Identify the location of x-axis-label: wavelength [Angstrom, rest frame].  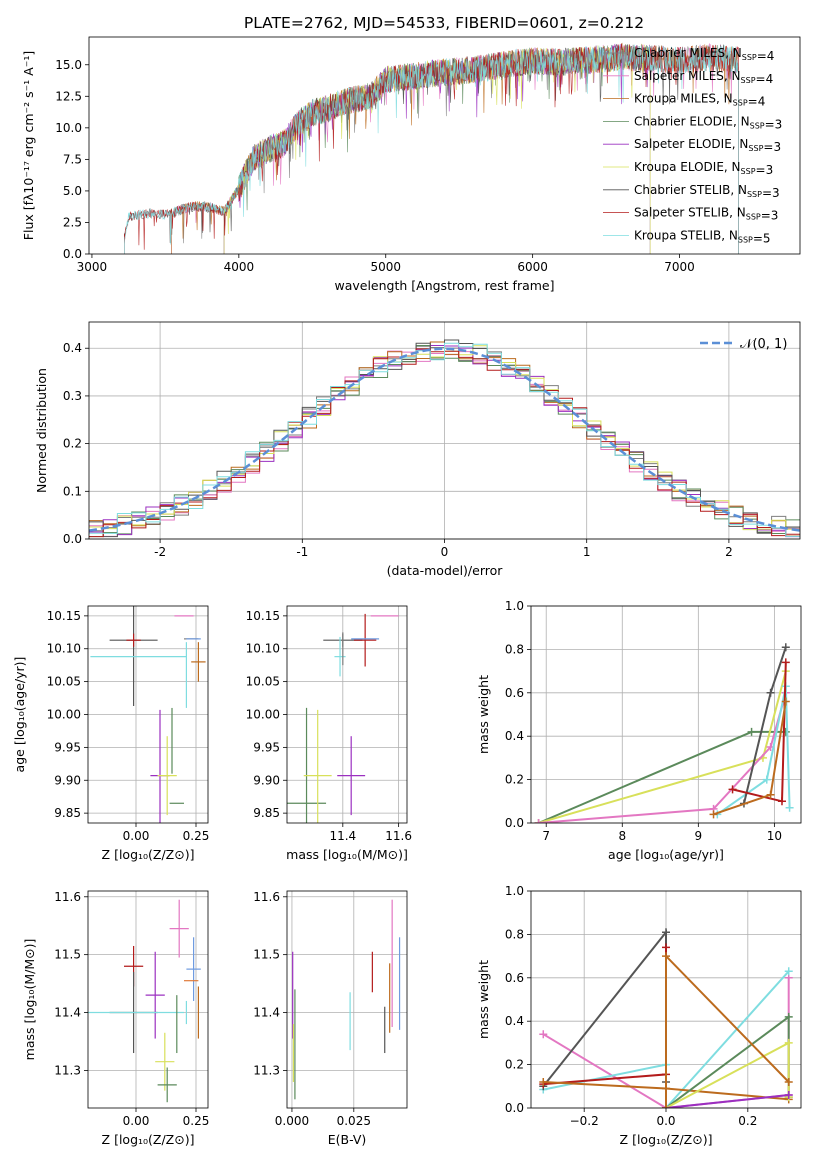
(444, 285).